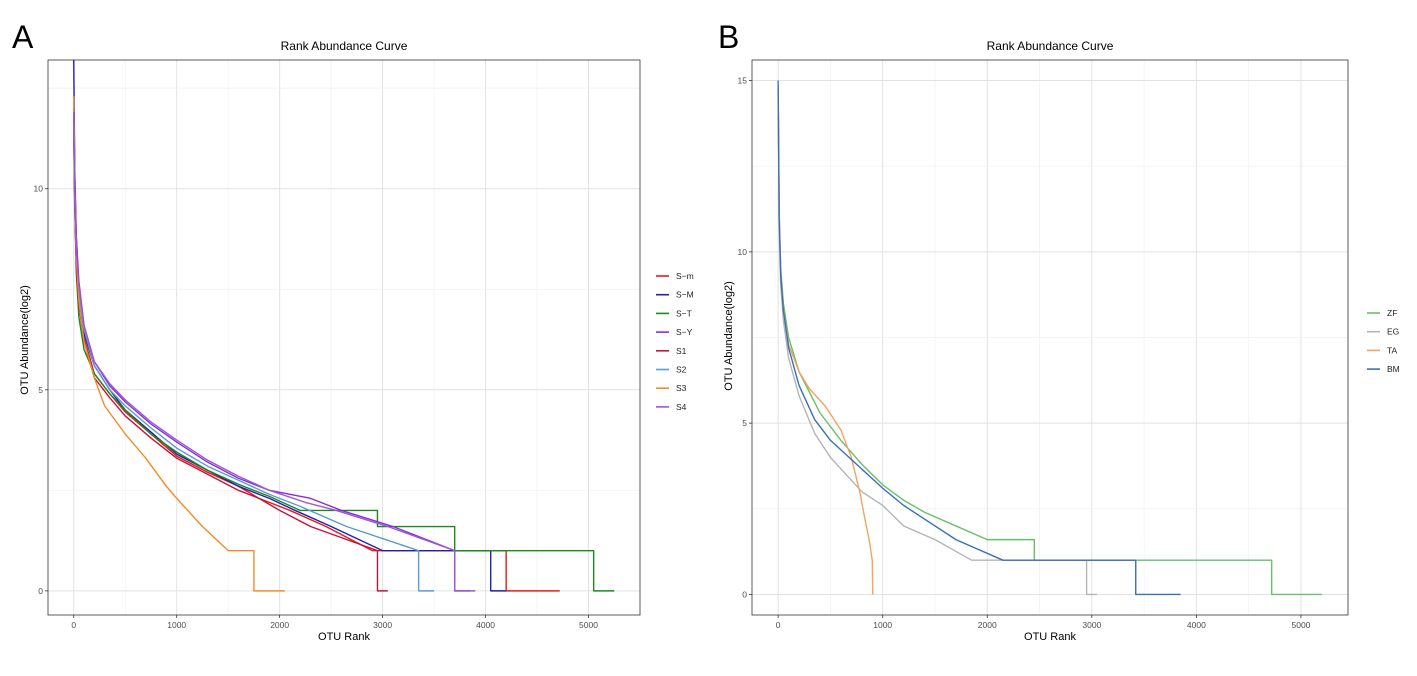 The height and width of the screenshot is (676, 1417). I want to click on chart-b-title: Rank Abundance Curve, so click(1050, 46).